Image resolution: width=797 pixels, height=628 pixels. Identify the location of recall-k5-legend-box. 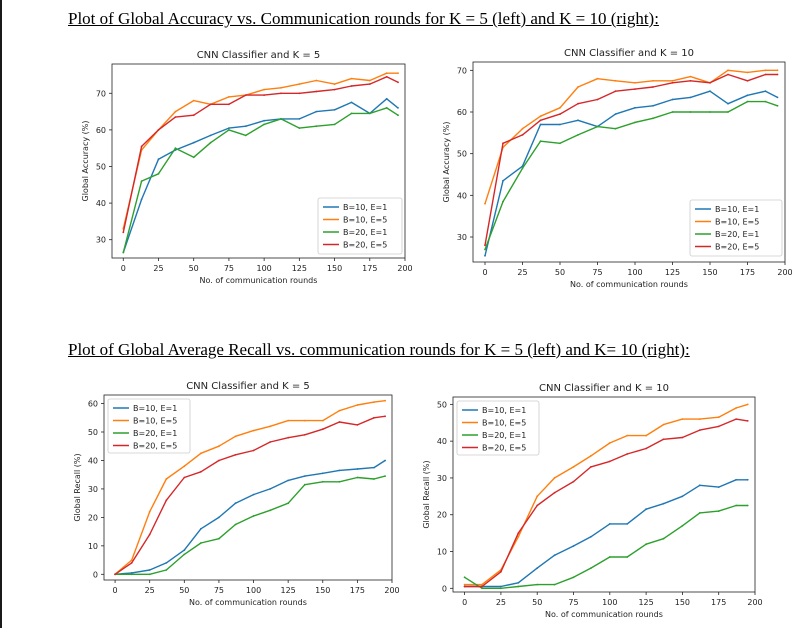
(149, 426).